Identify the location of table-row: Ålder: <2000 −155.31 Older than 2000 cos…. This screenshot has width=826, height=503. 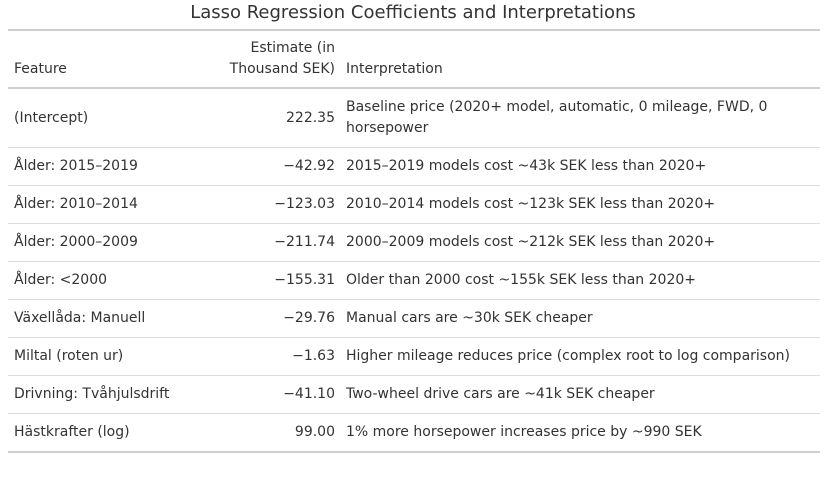
(414, 281).